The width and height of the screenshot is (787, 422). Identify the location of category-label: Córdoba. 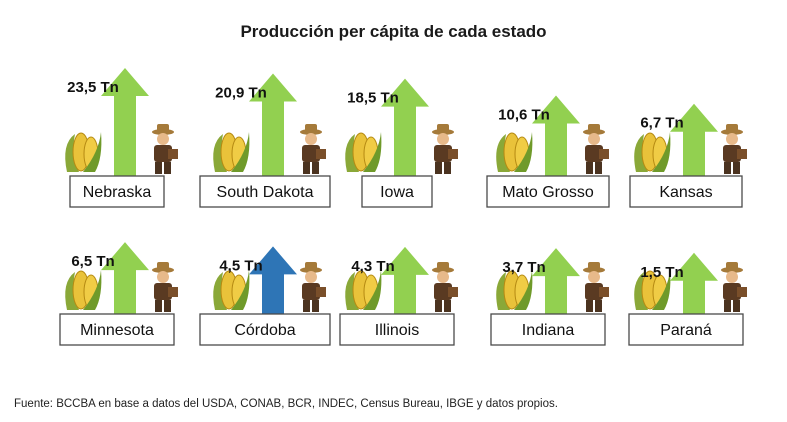
(264, 330).